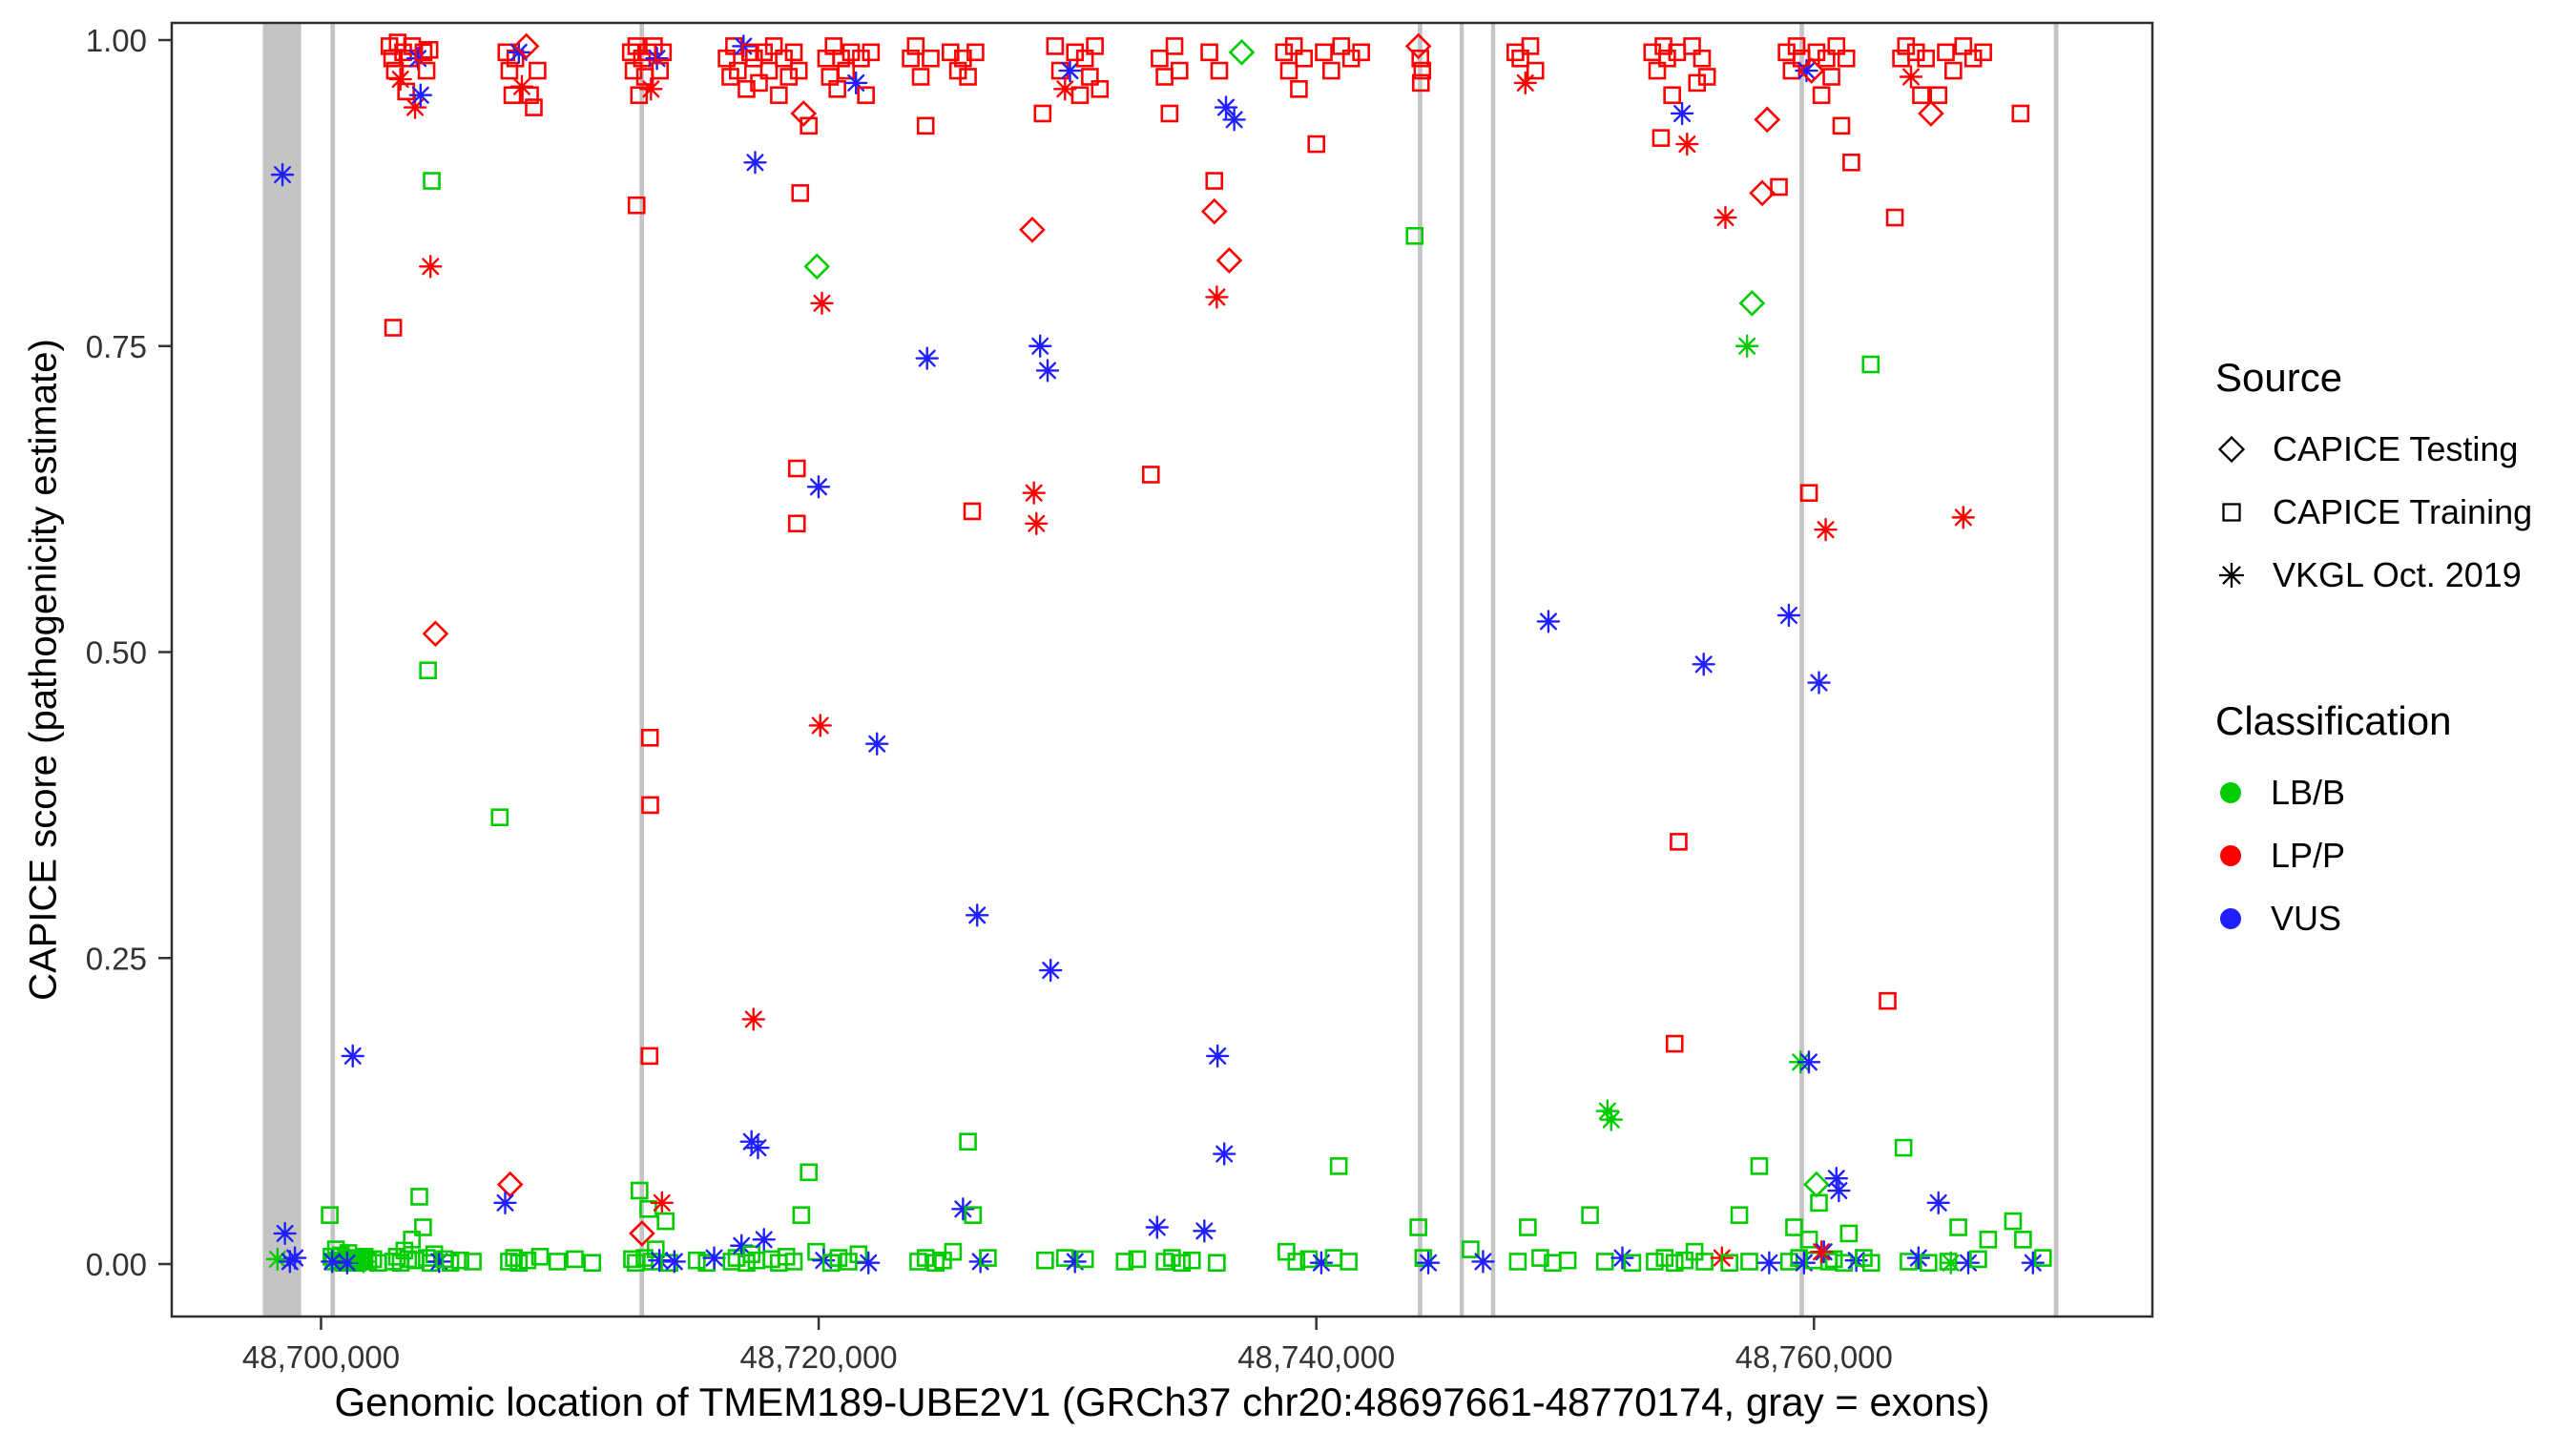 This screenshot has height=1431, width=2576. I want to click on svg-text: 48,700,000, so click(321, 1357).